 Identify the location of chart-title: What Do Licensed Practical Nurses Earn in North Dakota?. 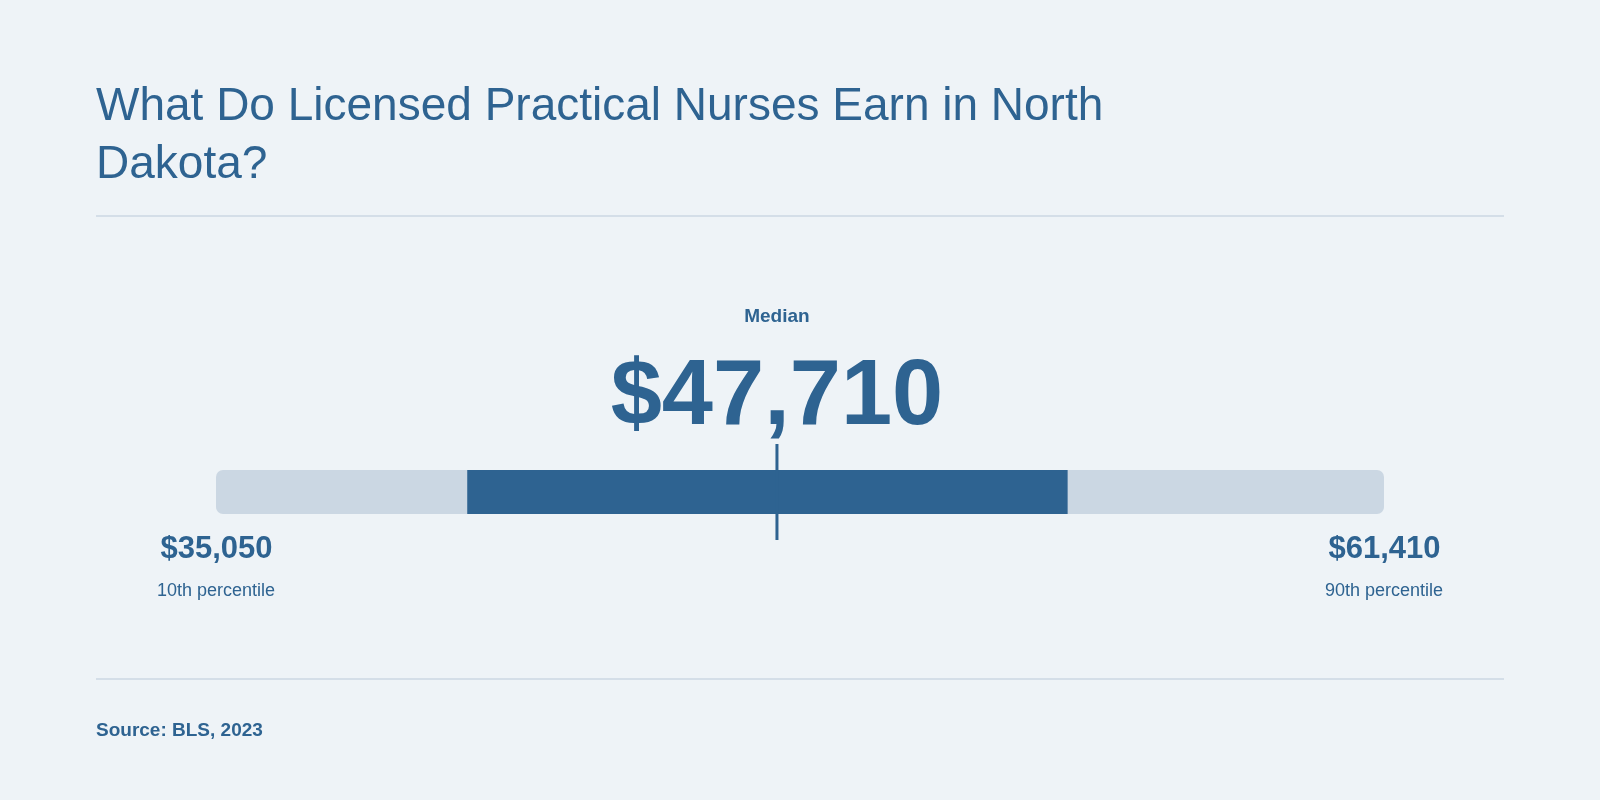
(600, 133).